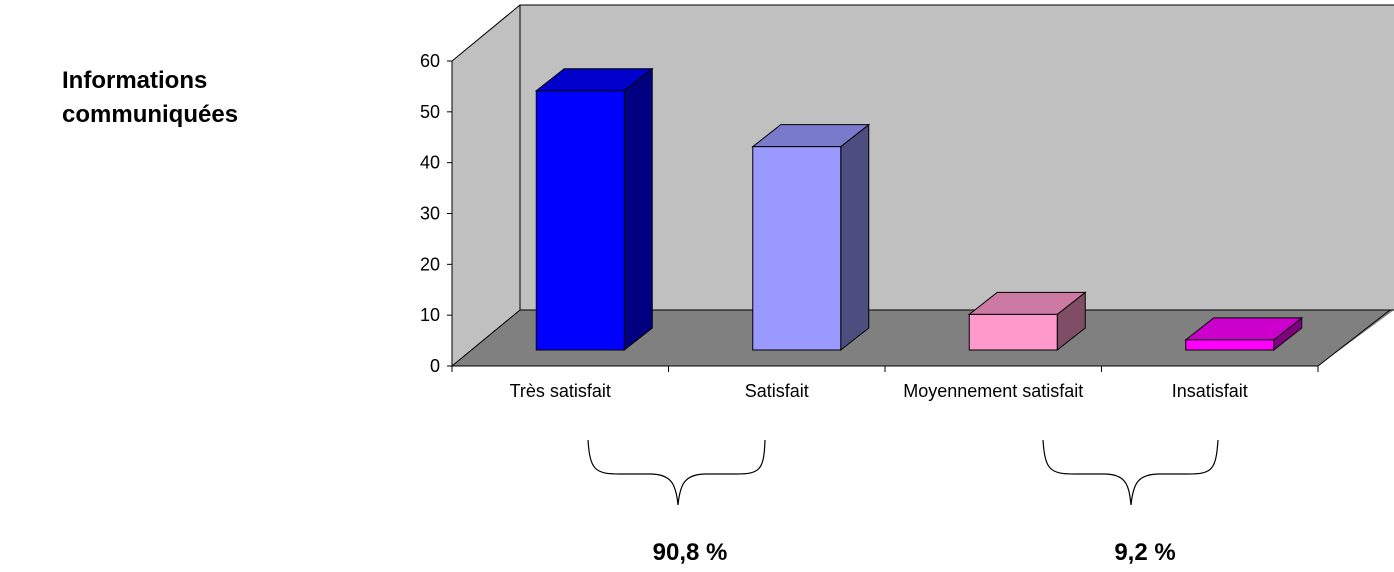 This screenshot has height=572, width=1394. I want to click on x-tick-label: Insatisfait, so click(1209, 391).